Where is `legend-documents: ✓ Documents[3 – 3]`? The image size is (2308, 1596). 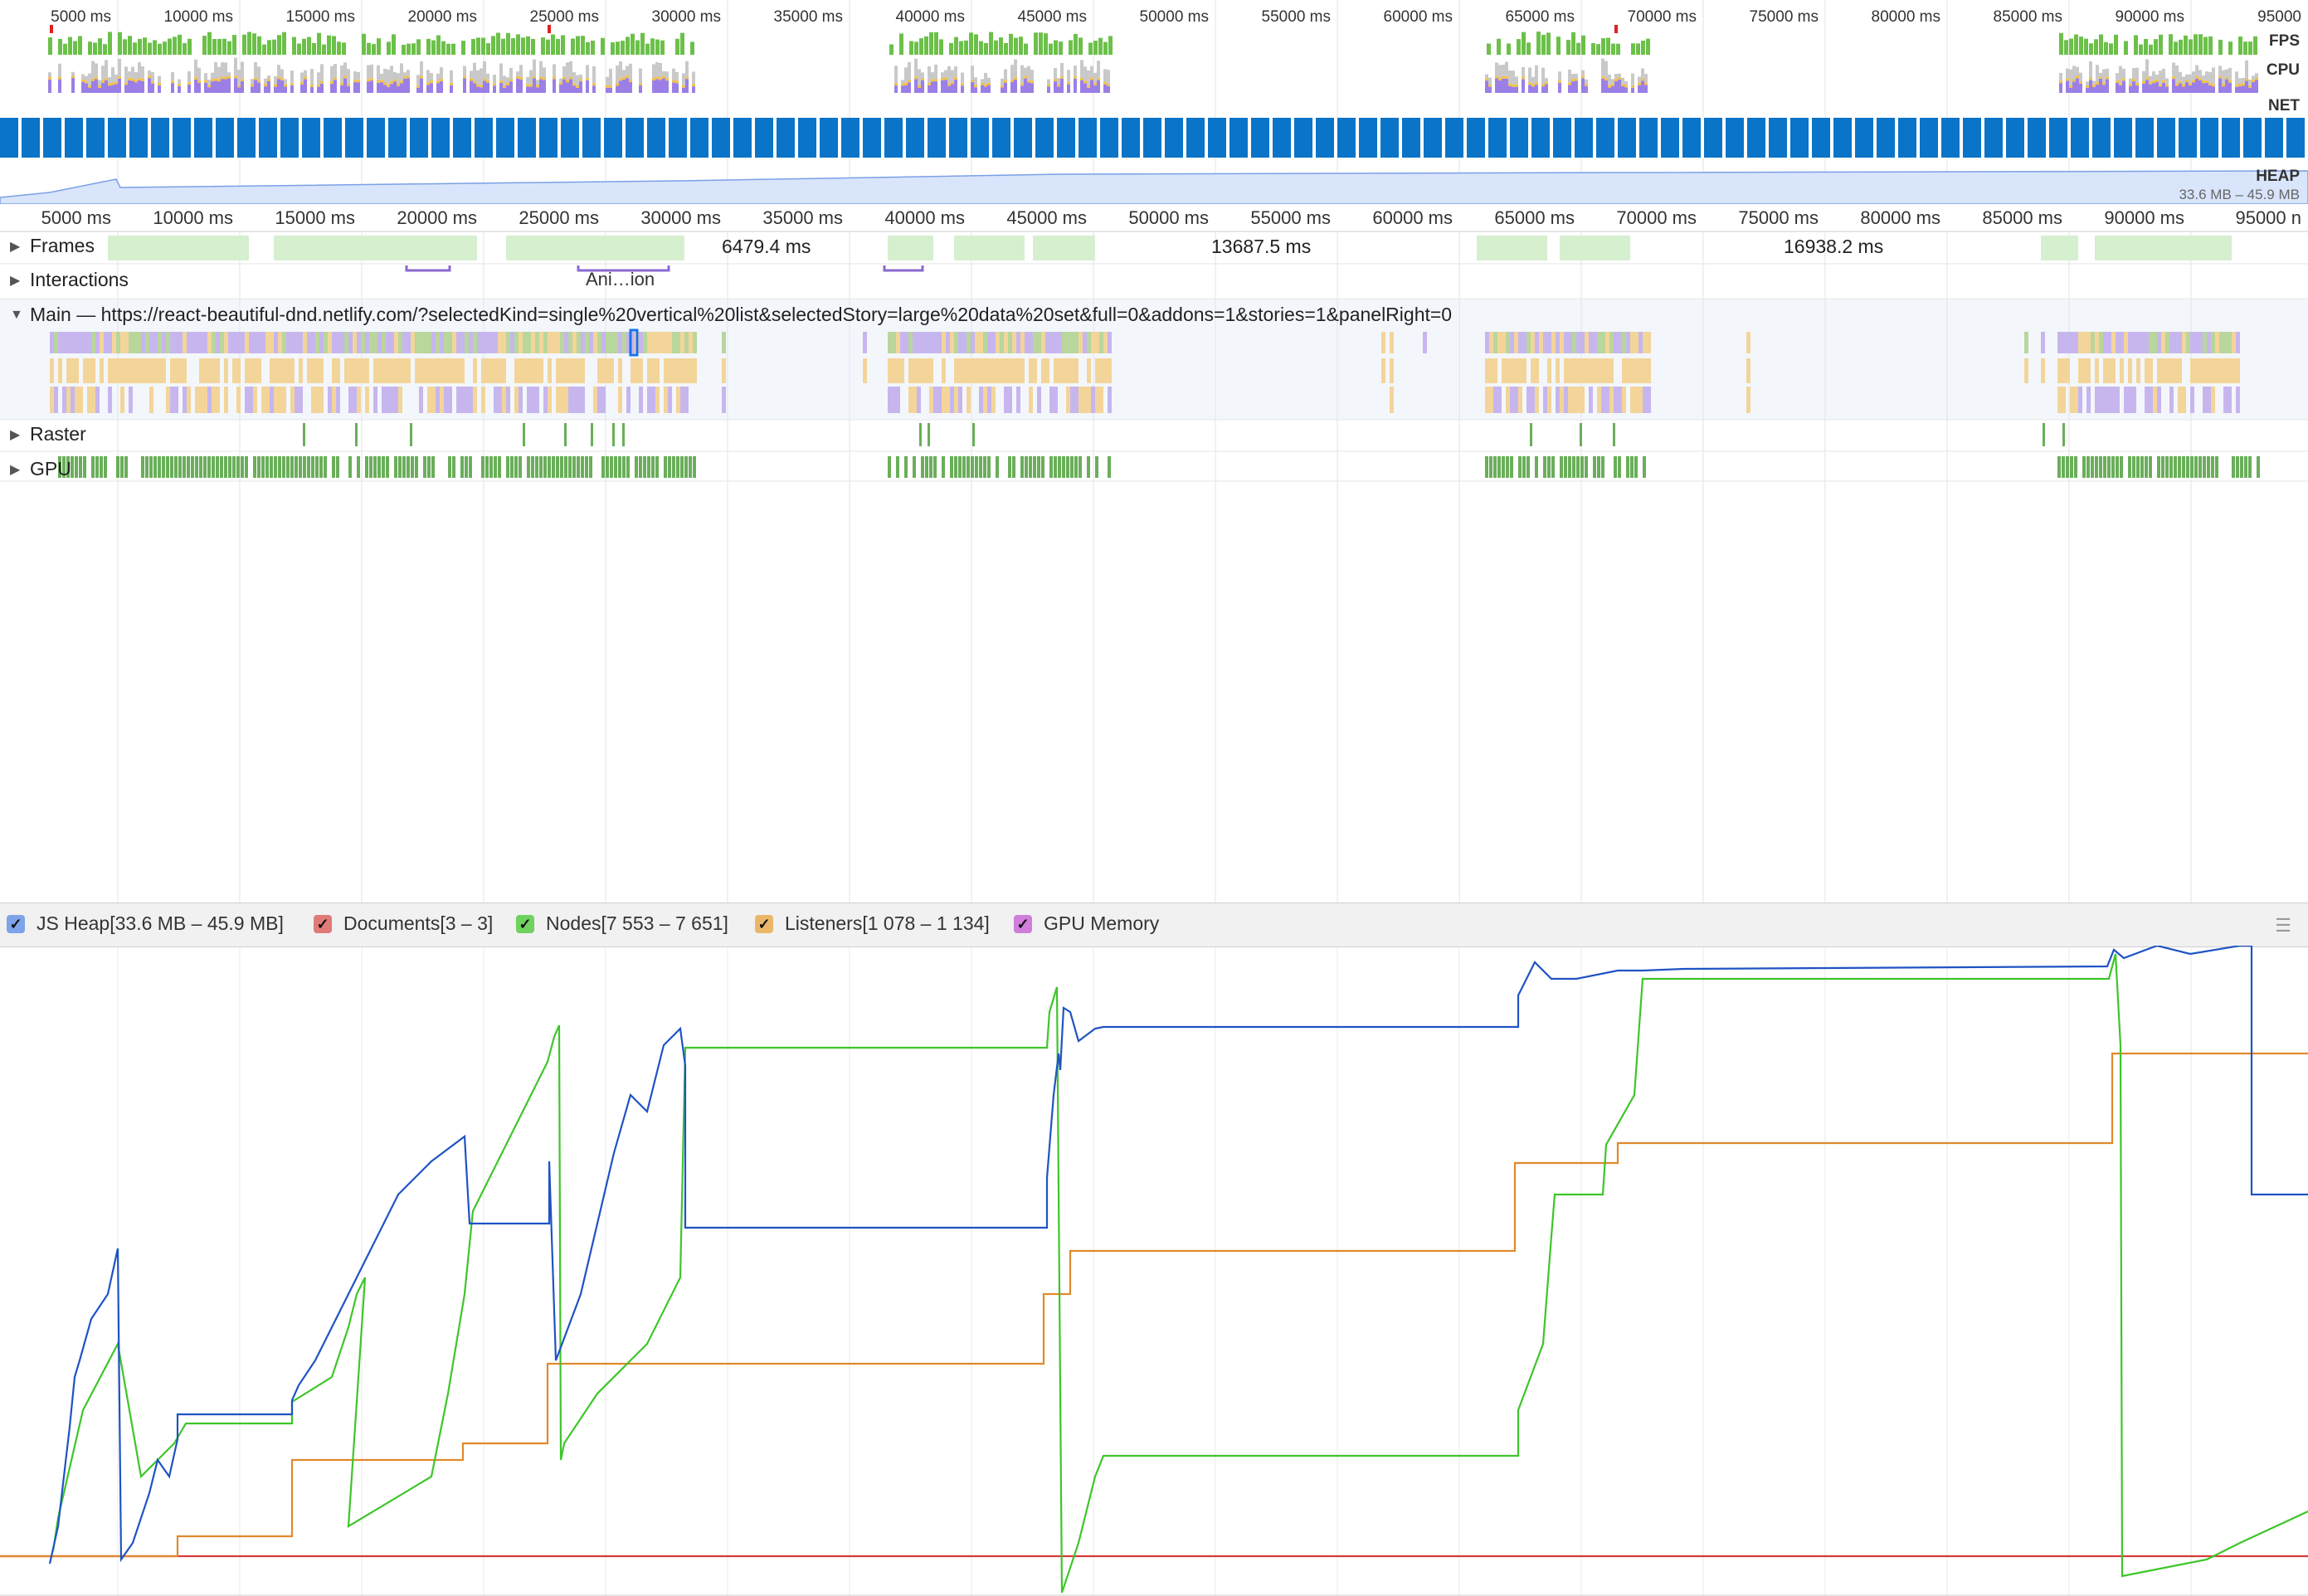 legend-documents: ✓ Documents[3 – 3] is located at coordinates (403, 923).